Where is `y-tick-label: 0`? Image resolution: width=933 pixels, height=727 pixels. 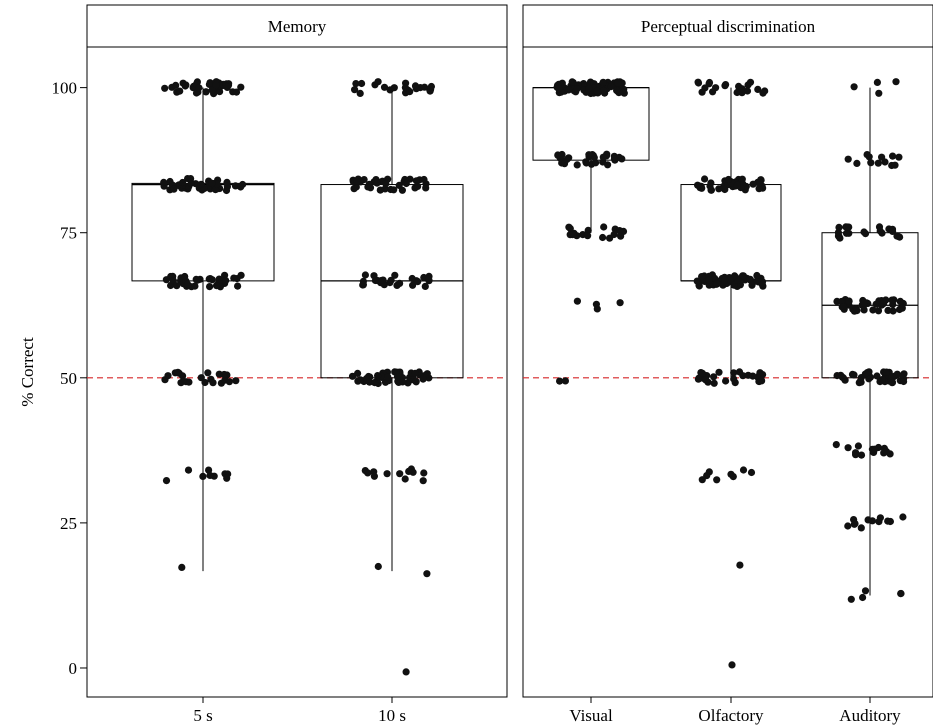
y-tick-label: 0 is located at coordinates (73, 668).